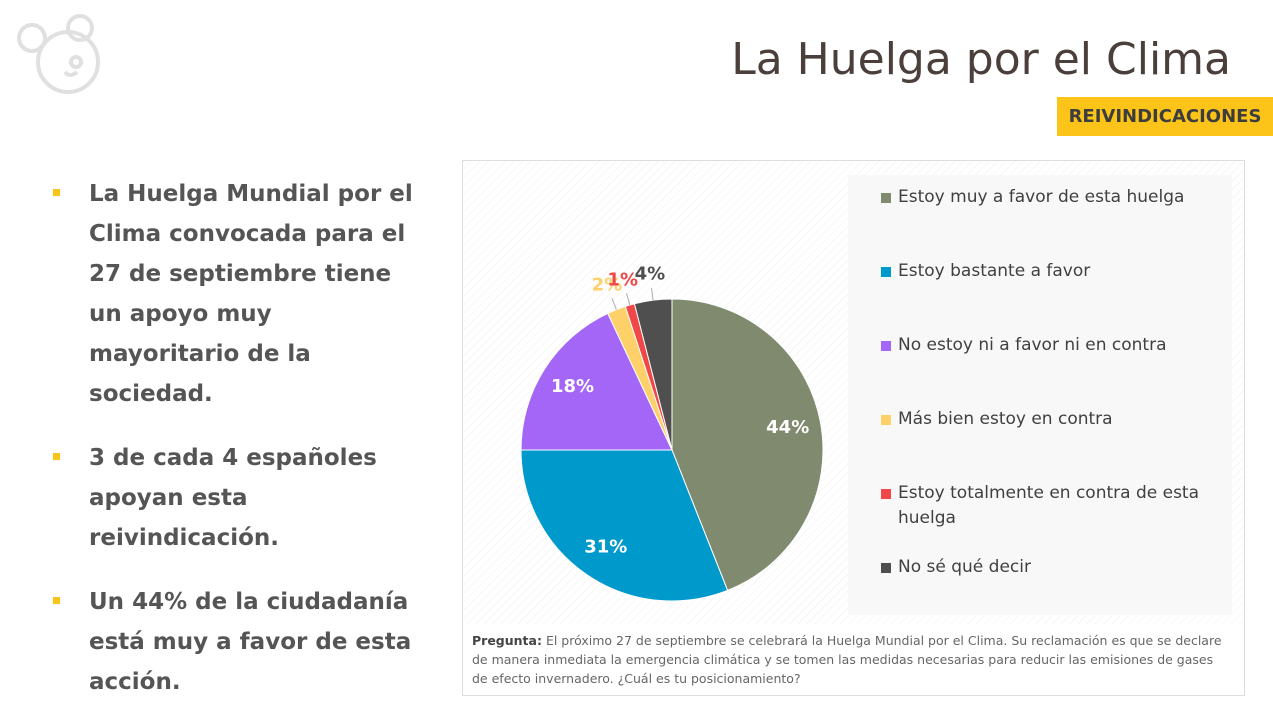 This screenshot has height=726, width=1273. Describe the element at coordinates (1005, 419) in the screenshot. I see `legend-label: Más bien estoy en contra` at that location.